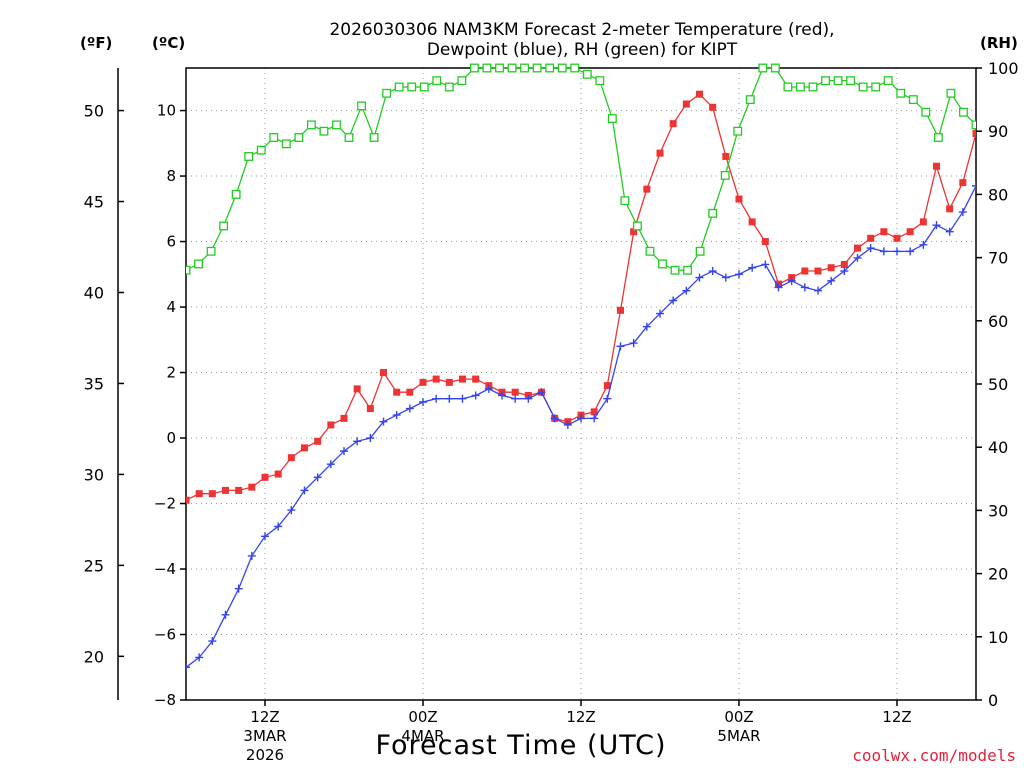  Describe the element at coordinates (998, 194) in the screenshot. I see `rh-tick-label: 80` at that location.